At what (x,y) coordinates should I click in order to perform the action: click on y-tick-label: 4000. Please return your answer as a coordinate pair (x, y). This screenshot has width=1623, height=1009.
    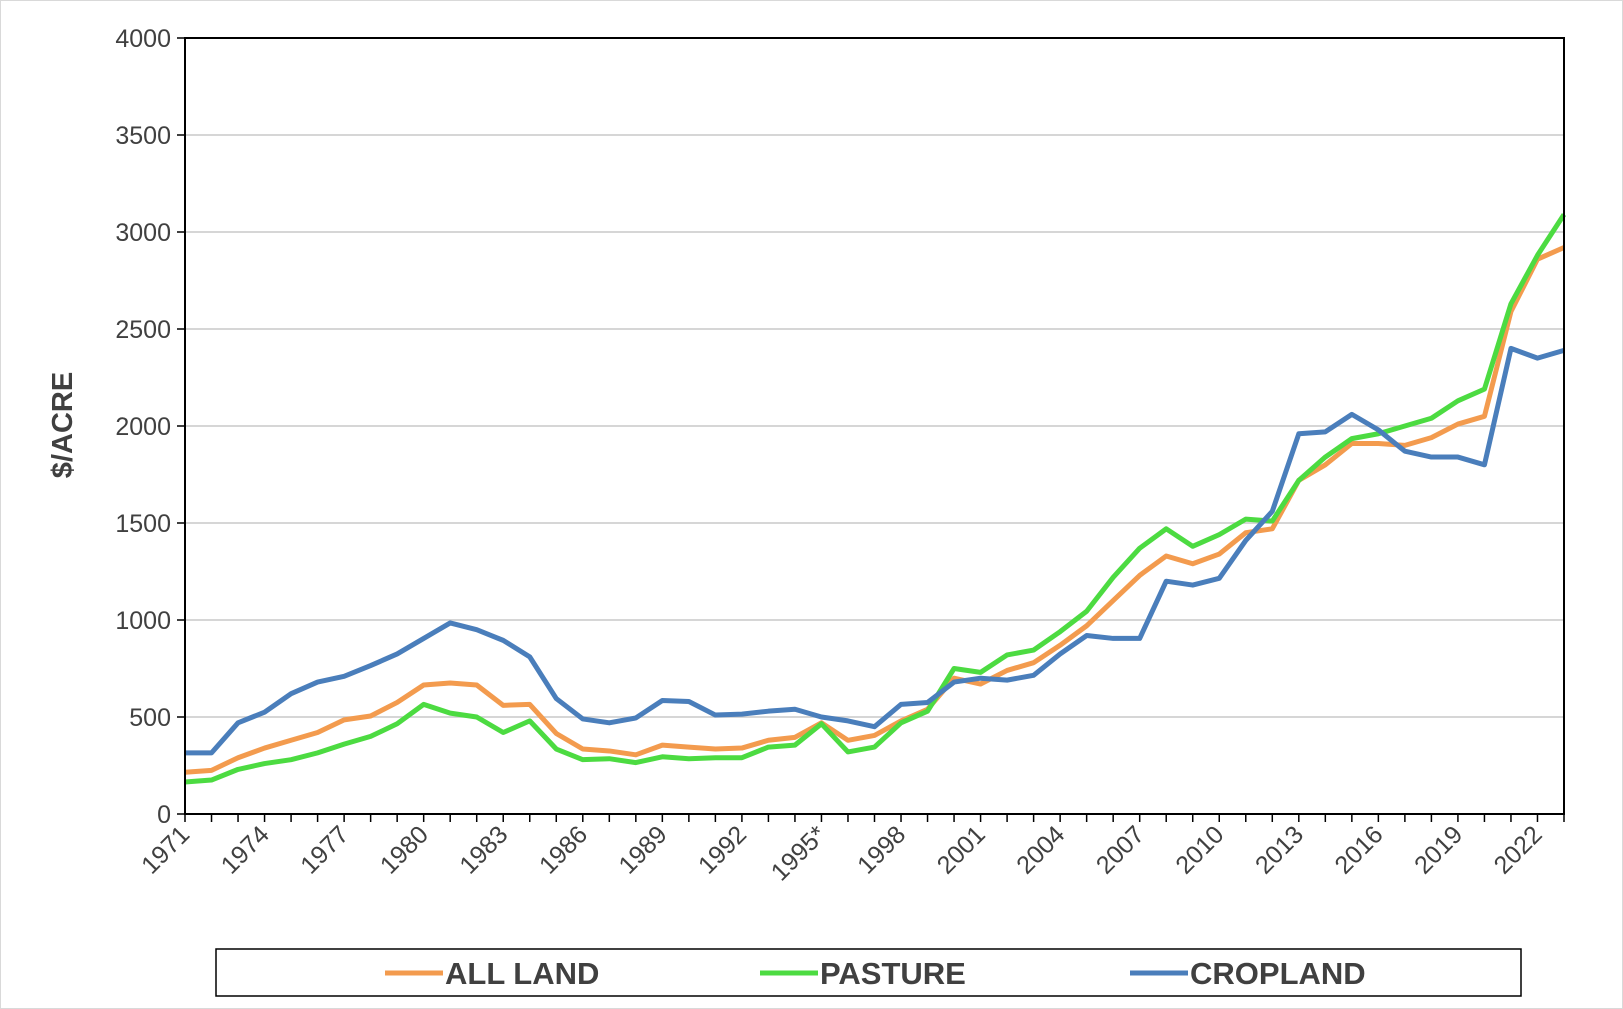
    Looking at the image, I should click on (143, 39).